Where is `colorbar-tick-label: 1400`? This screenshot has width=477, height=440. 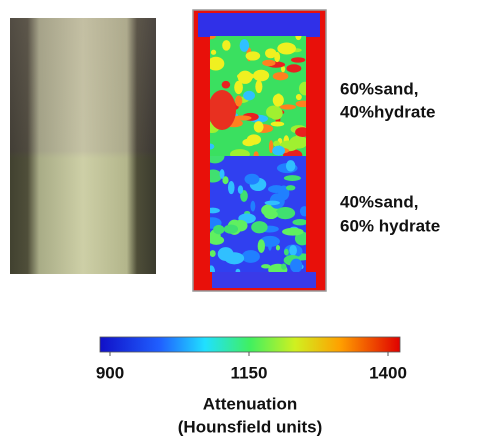 colorbar-tick-label: 1400 is located at coordinates (388, 372).